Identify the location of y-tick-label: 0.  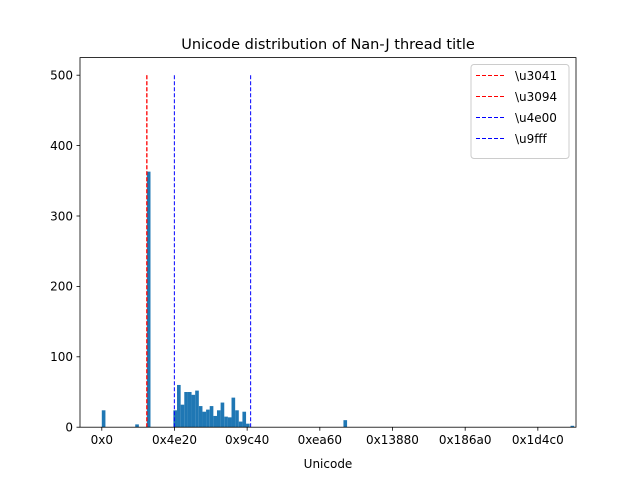
(69, 428).